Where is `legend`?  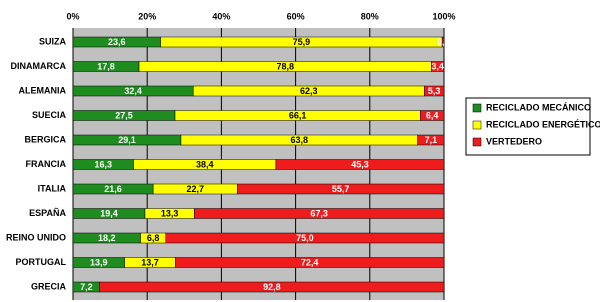 legend is located at coordinates (528, 126).